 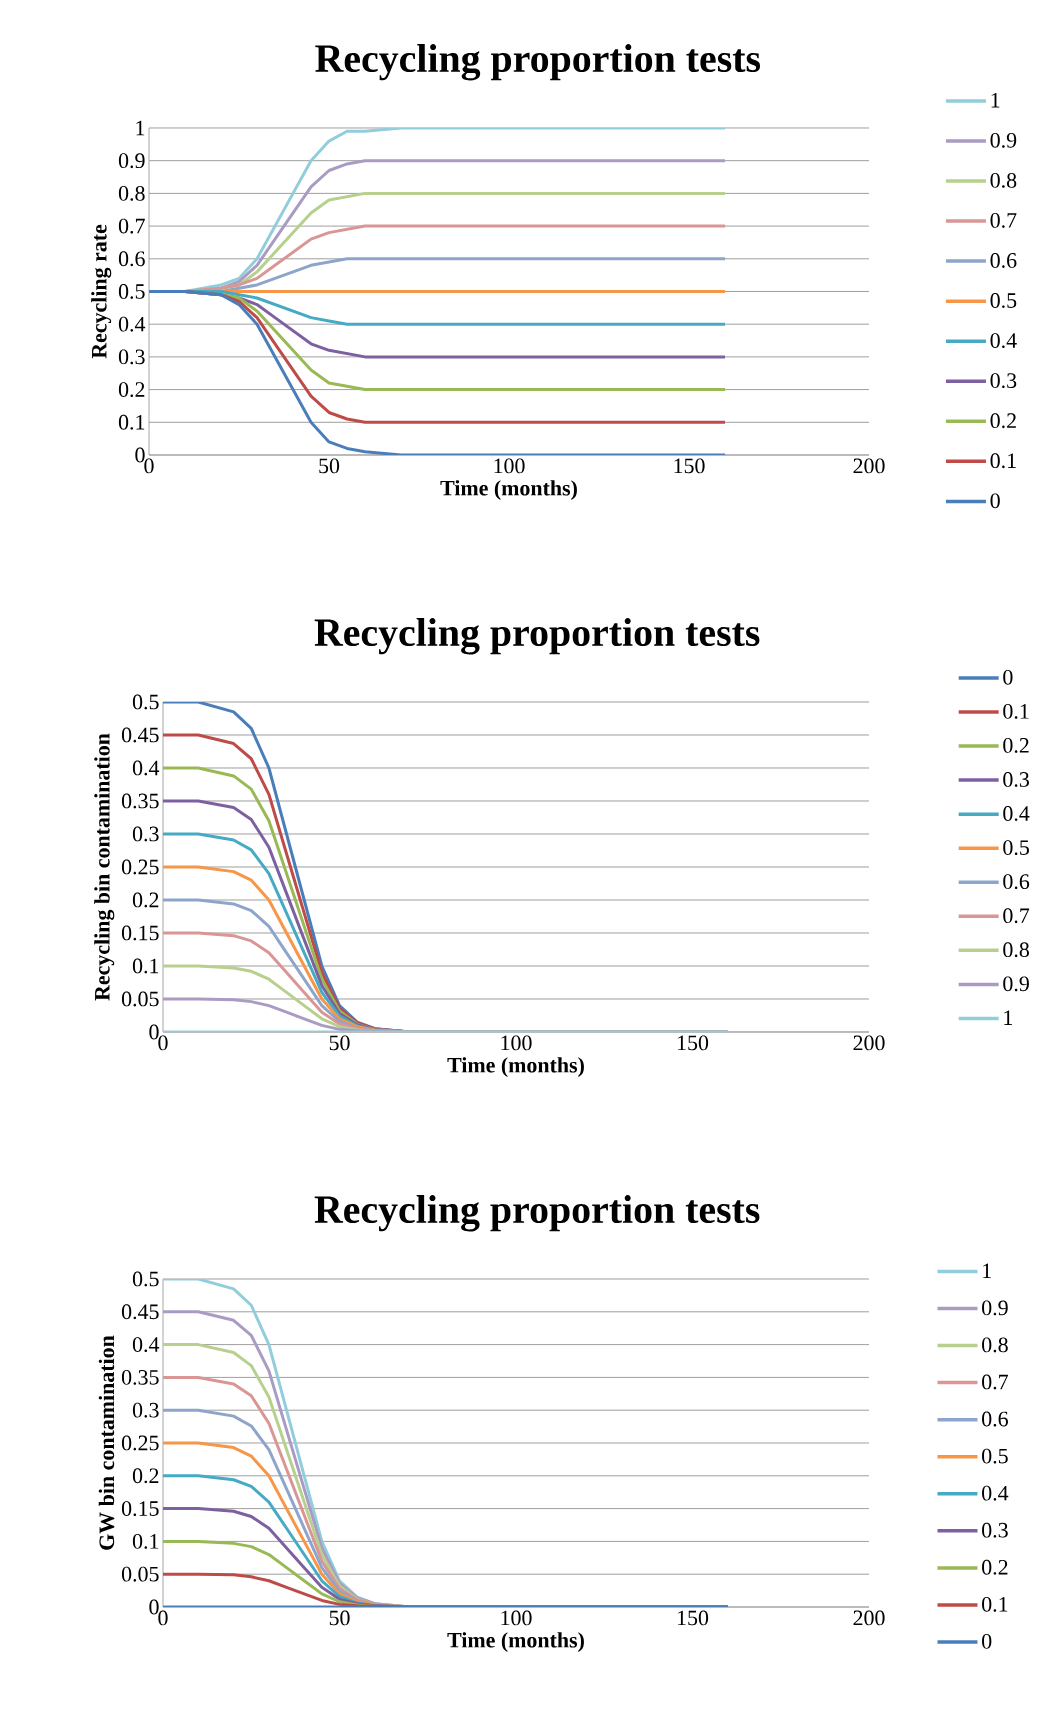 What do you see at coordinates (131, 226) in the screenshot?
I see `y-tick-label: 0.7` at bounding box center [131, 226].